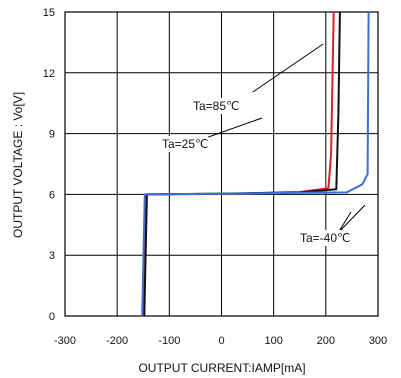 Image resolution: width=401 pixels, height=378 pixels. I want to click on x-tick-label: 200, so click(326, 341).